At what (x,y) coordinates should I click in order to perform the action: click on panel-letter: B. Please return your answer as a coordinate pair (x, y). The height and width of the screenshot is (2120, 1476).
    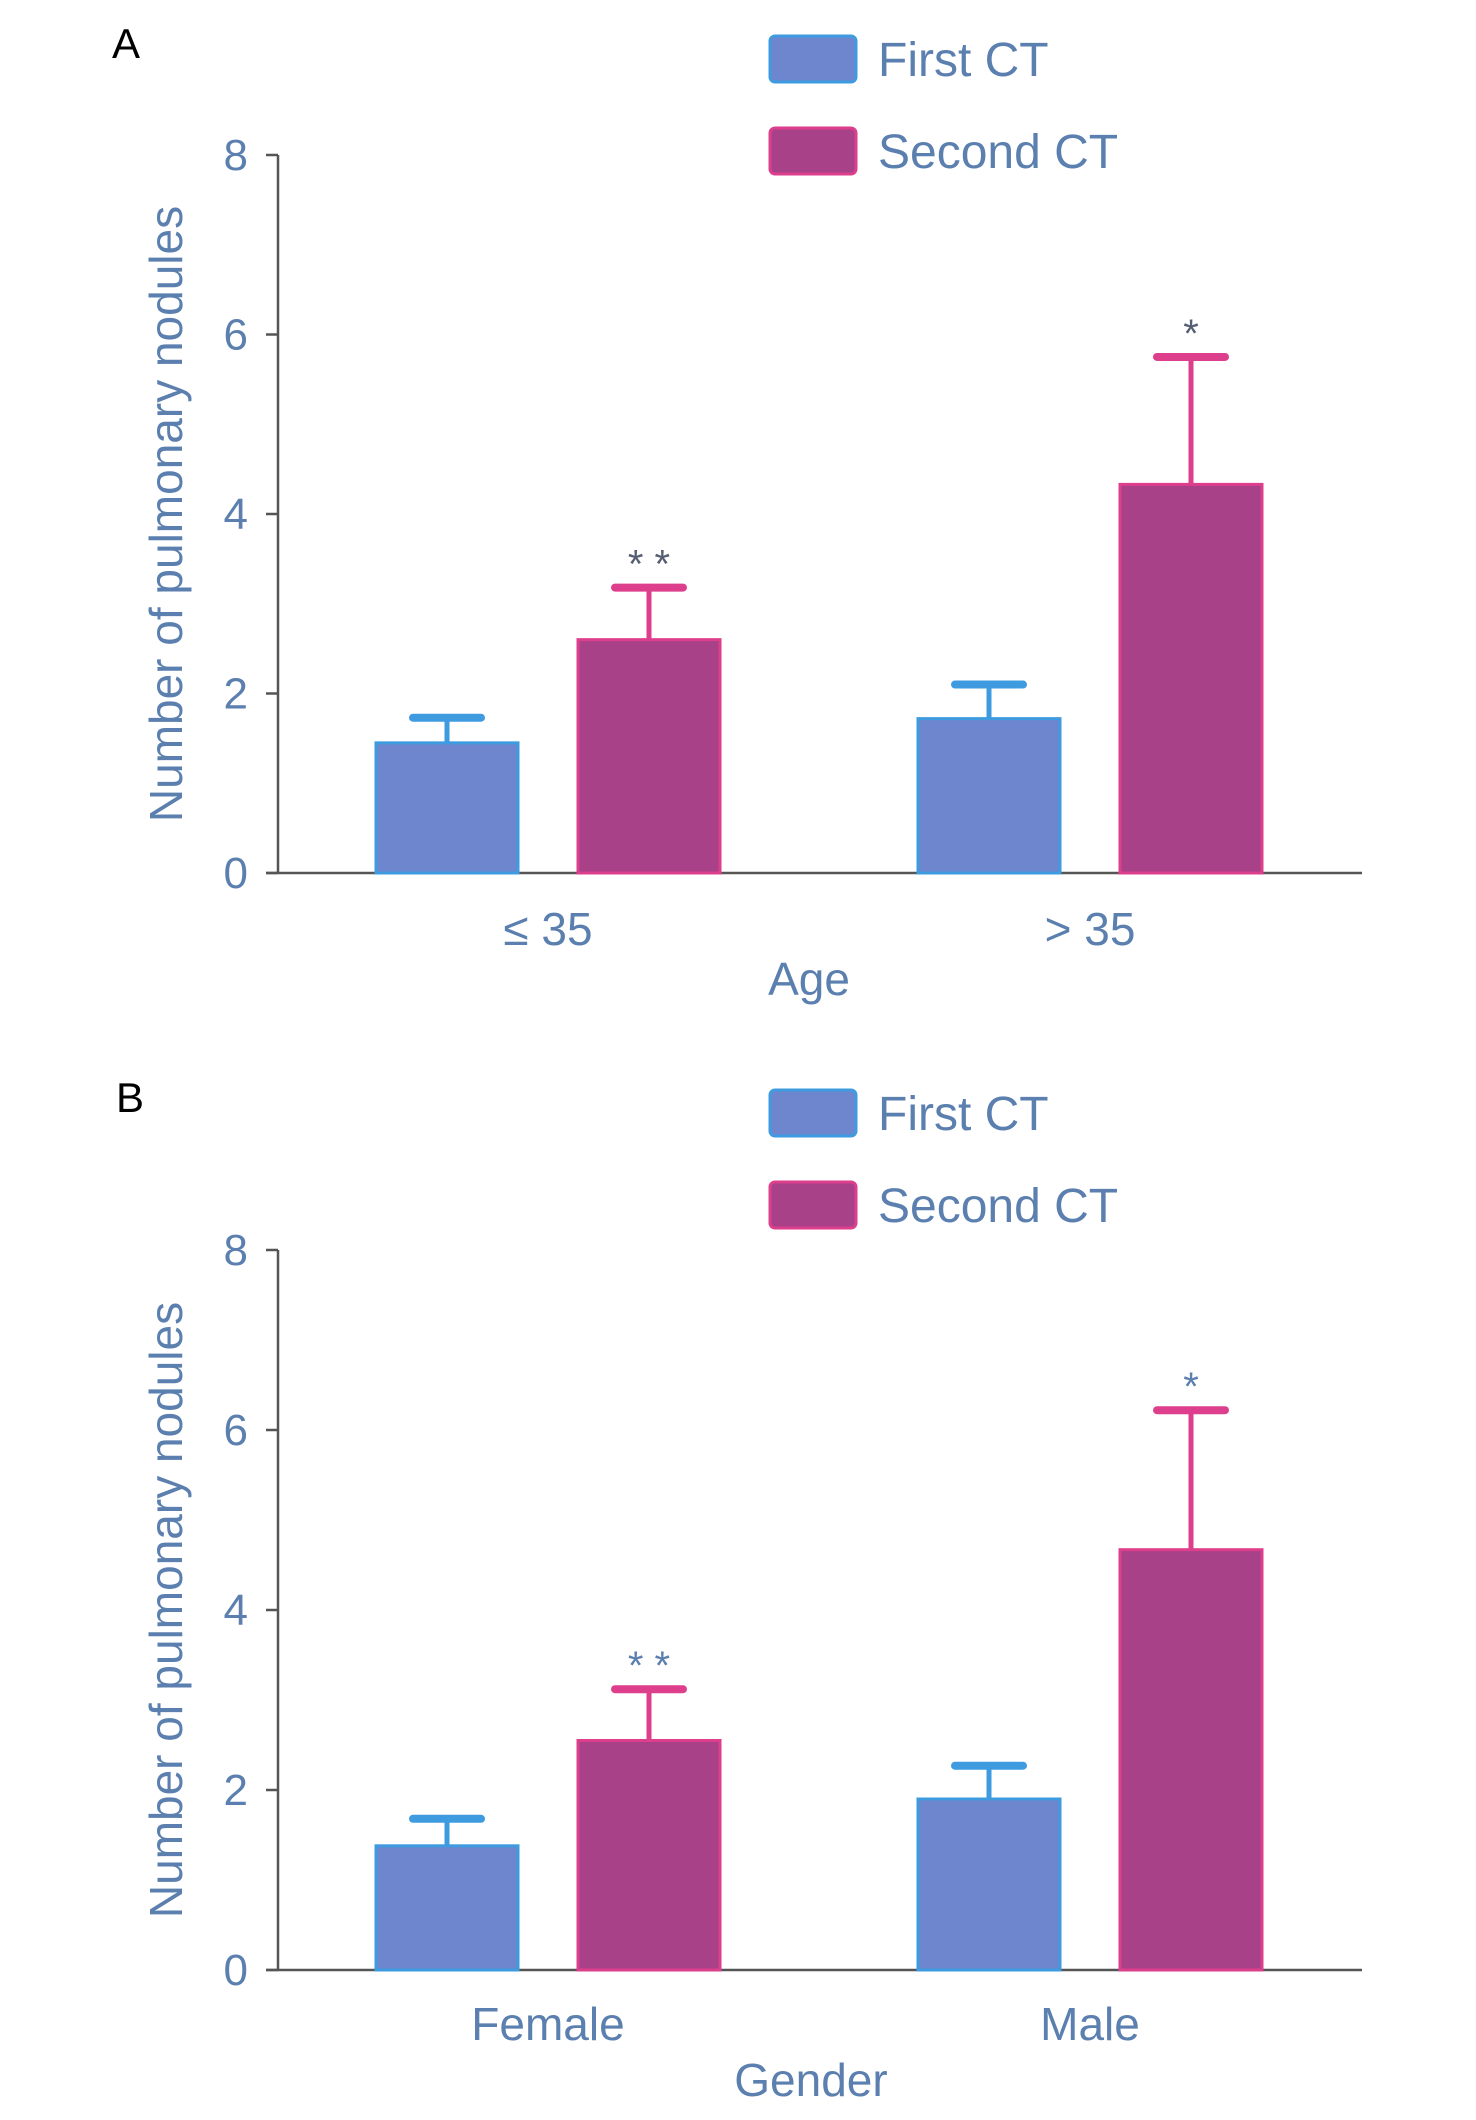
    Looking at the image, I should click on (130, 1097).